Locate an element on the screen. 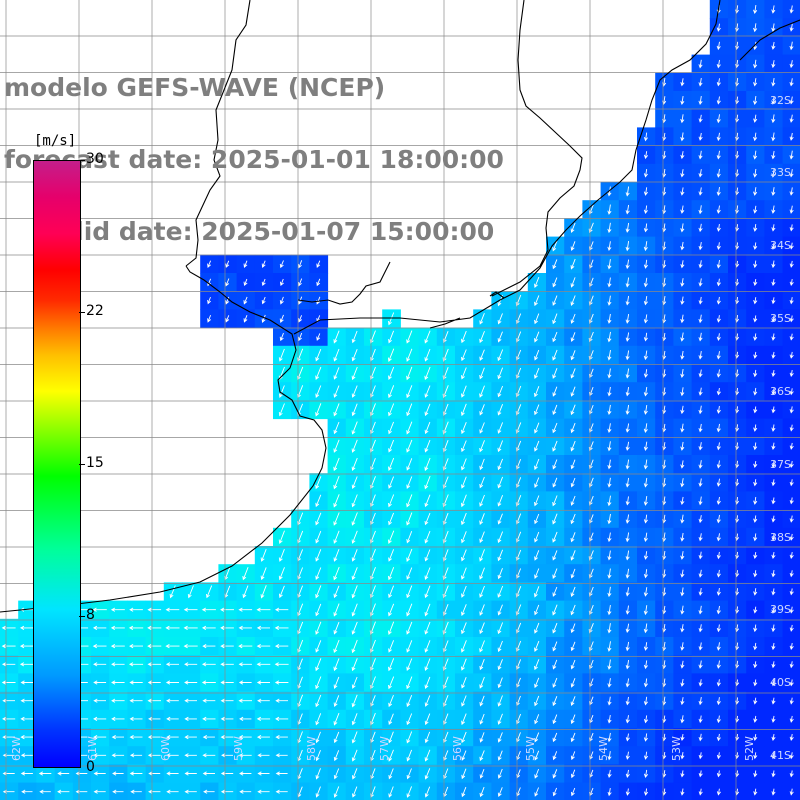  lon-label: 56W is located at coordinates (457, 748).